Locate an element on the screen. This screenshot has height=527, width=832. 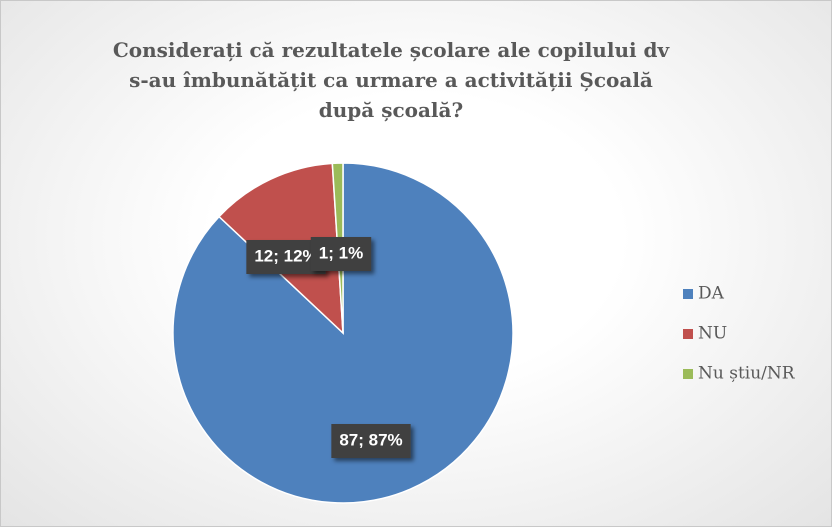
legend-label: Nu știu/NR is located at coordinates (747, 374).